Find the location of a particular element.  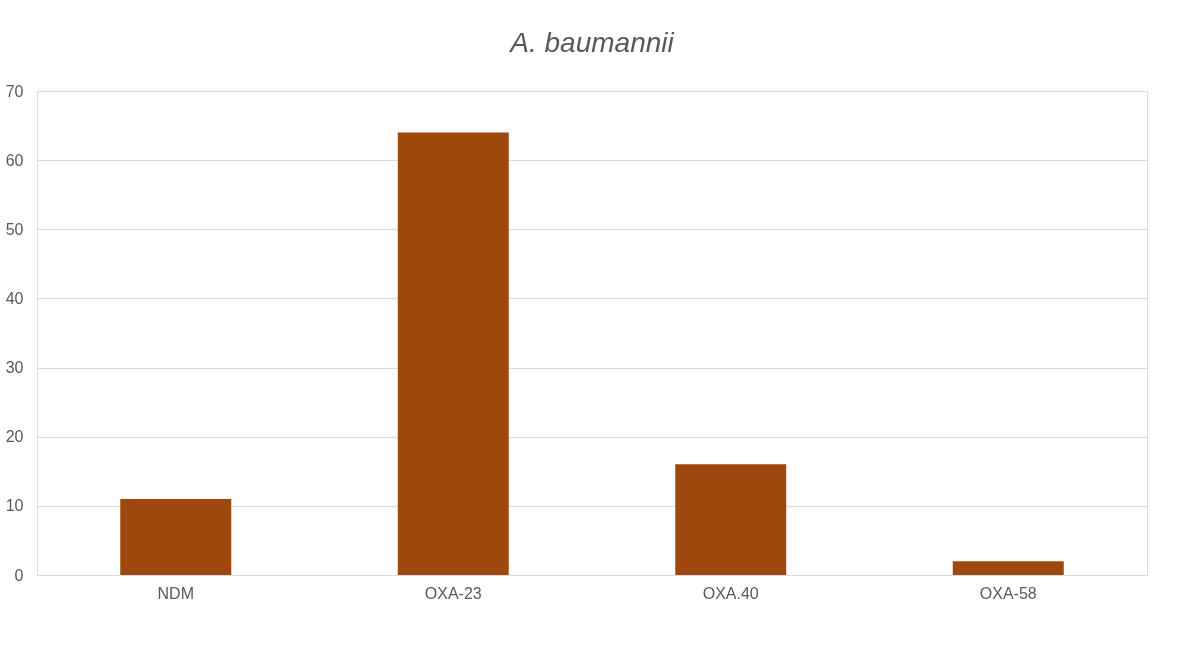

y-tick-label: 0 is located at coordinates (19, 575).